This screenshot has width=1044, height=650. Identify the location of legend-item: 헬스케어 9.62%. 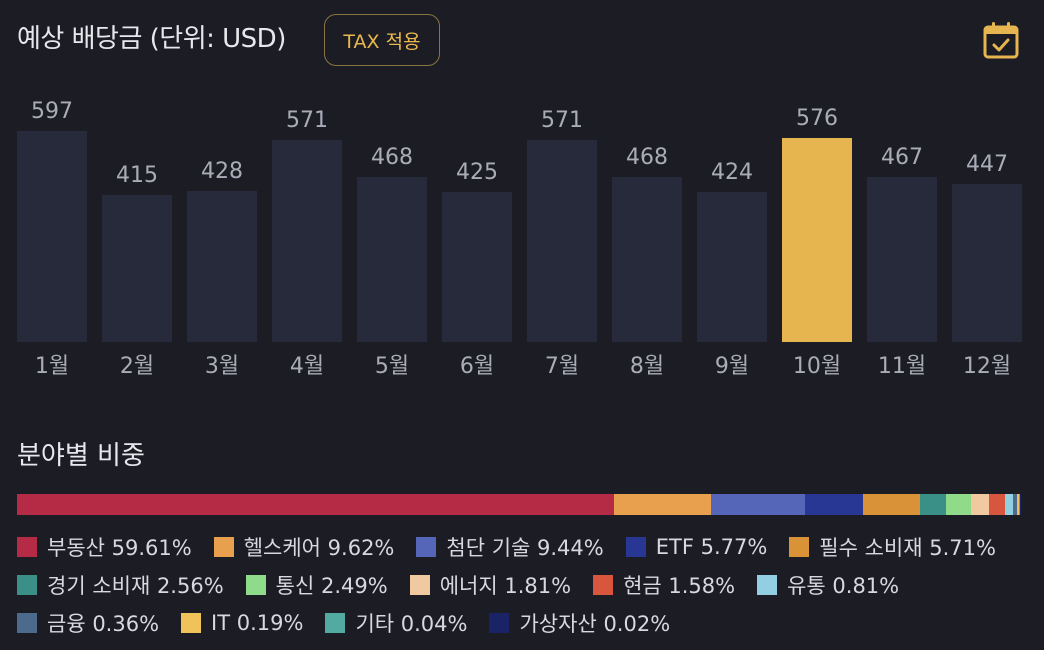
(304, 547).